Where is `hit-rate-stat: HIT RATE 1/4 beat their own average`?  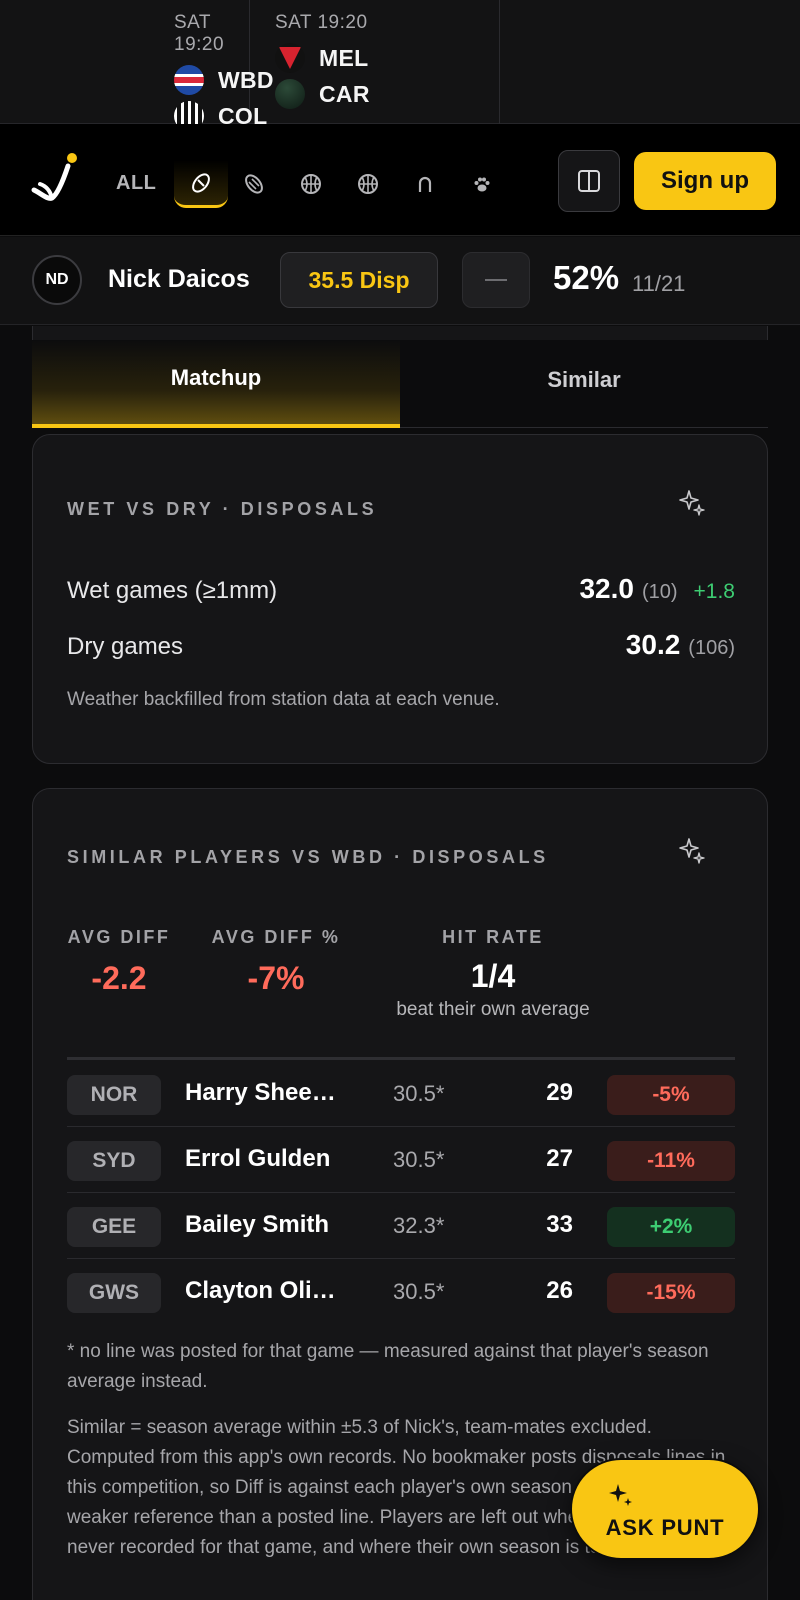 hit-rate-stat: HIT RATE 1/4 beat their own average is located at coordinates (493, 974).